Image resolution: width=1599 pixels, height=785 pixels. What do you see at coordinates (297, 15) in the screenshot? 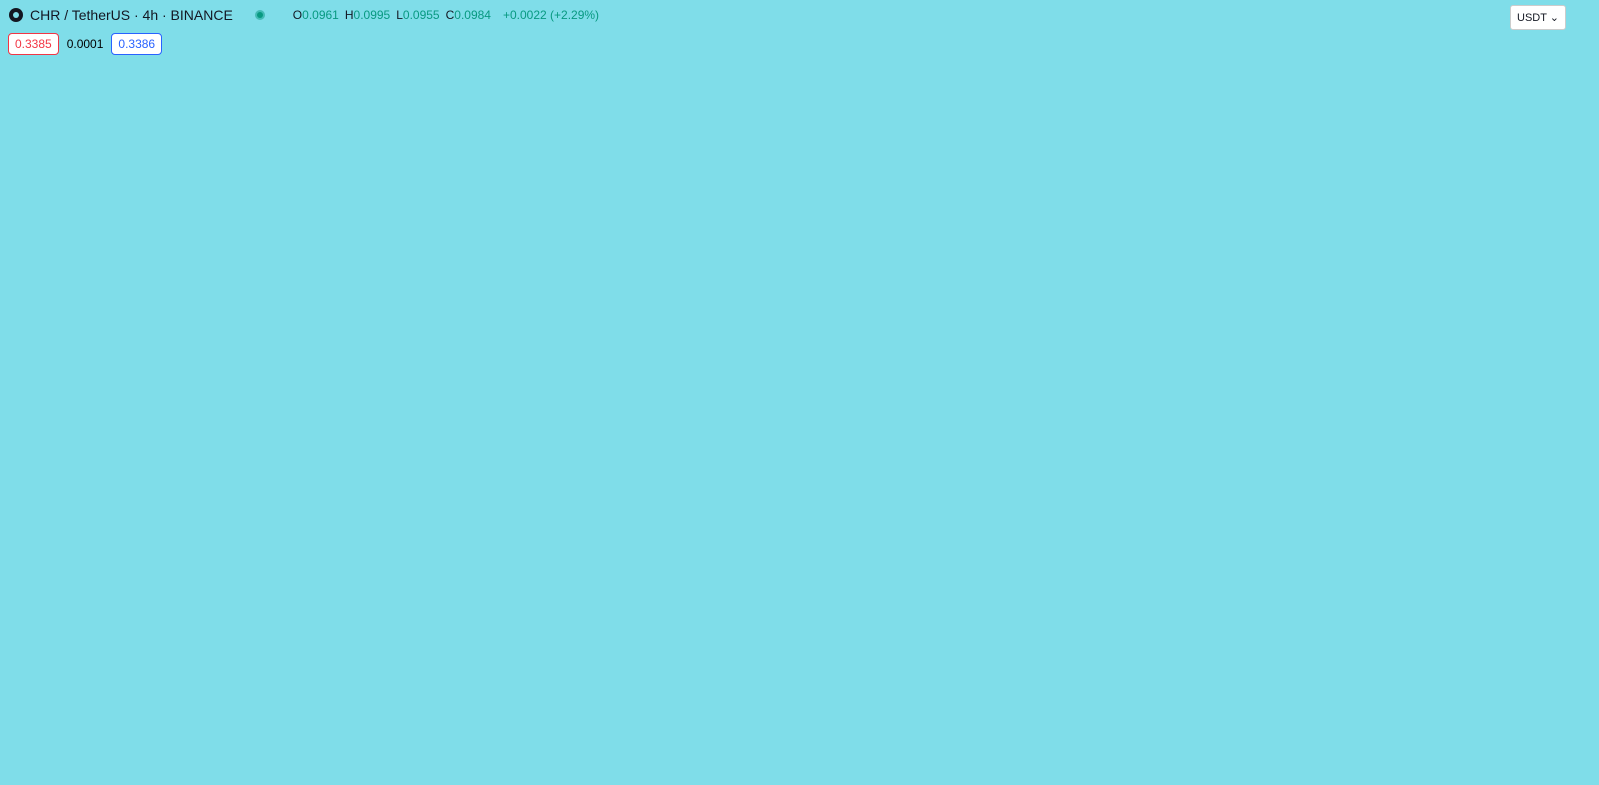
I see `ohlc-key: O` at bounding box center [297, 15].